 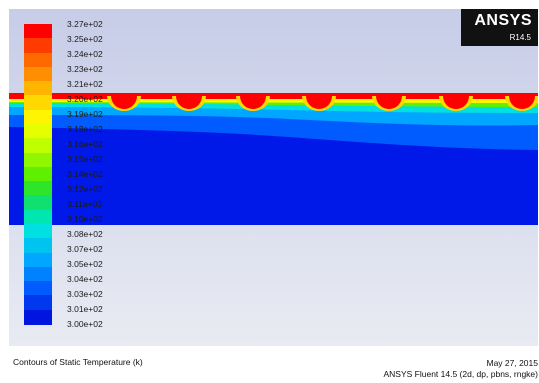 I want to click on colormap-level-label: 3.04e+02, so click(x=85, y=279).